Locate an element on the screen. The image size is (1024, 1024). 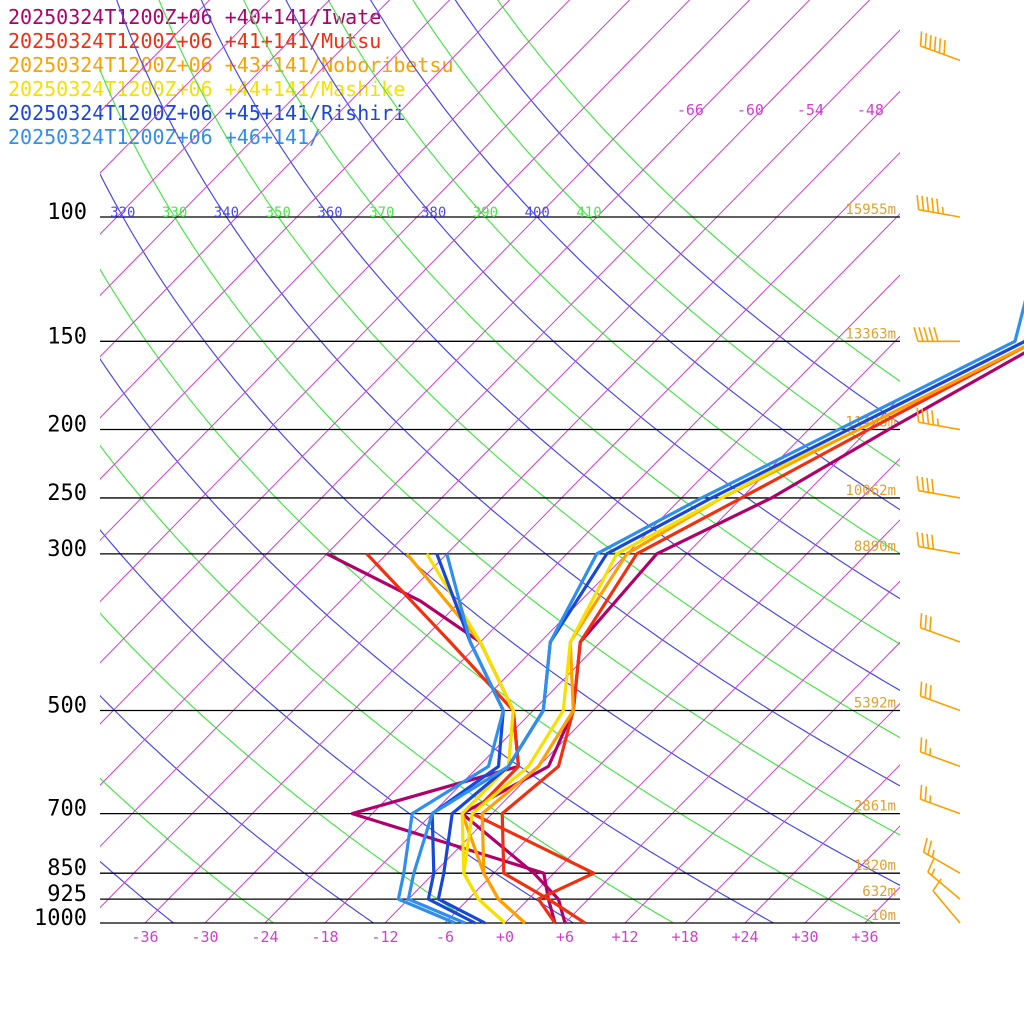
x-tick-label: -6 is located at coordinates (445, 937).